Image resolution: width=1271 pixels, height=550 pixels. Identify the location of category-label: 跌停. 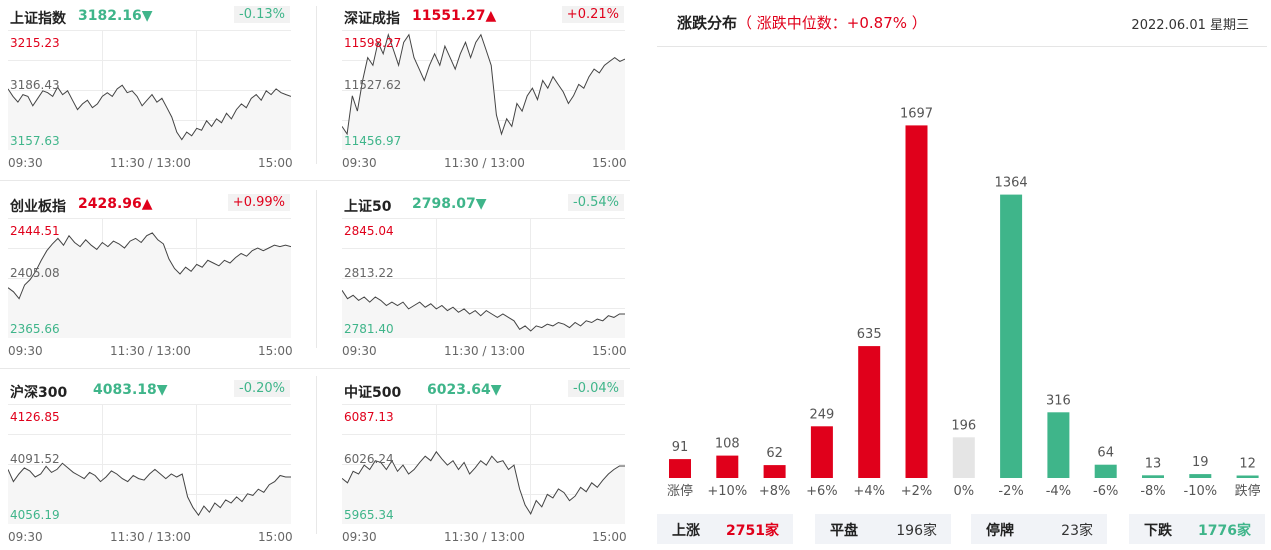
(1248, 491).